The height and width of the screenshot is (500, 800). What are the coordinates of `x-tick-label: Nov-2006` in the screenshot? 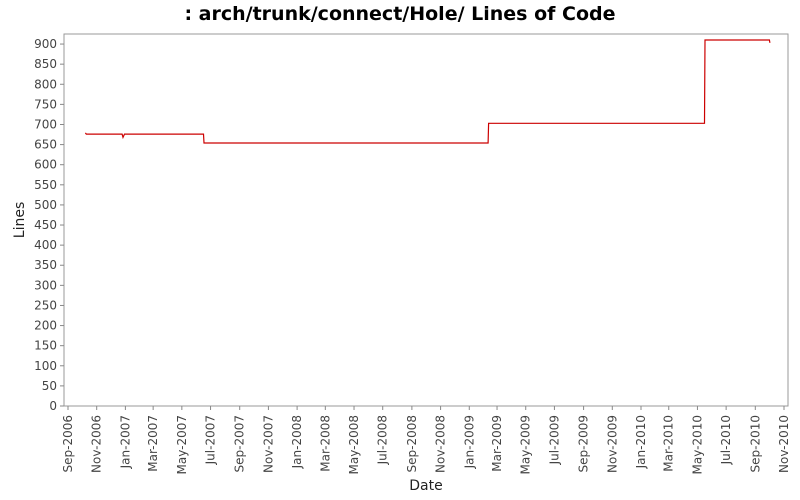 It's located at (97, 444).